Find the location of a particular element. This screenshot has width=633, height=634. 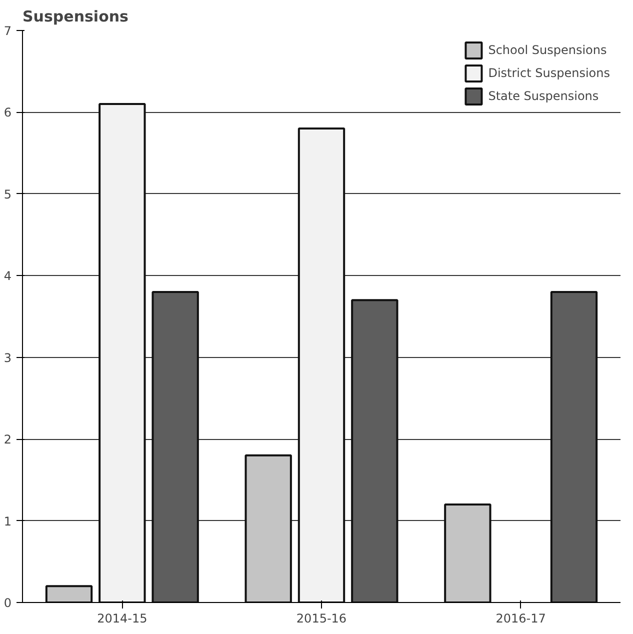

y-tick-label: 2 is located at coordinates (8, 439).